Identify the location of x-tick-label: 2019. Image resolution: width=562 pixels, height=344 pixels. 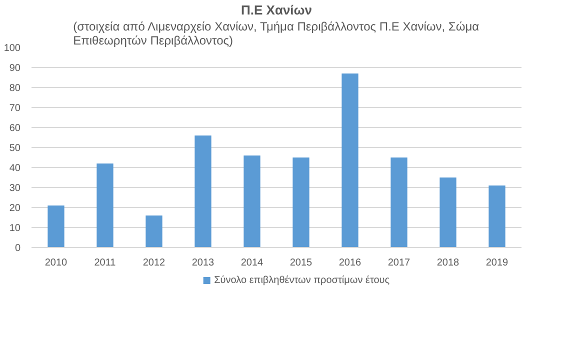
(497, 263).